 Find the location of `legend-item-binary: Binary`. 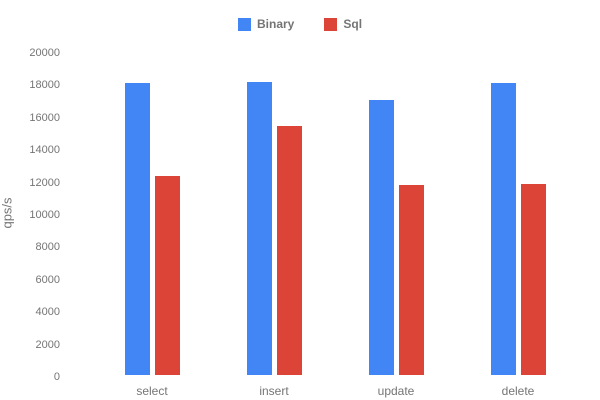

legend-item-binary: Binary is located at coordinates (266, 24).